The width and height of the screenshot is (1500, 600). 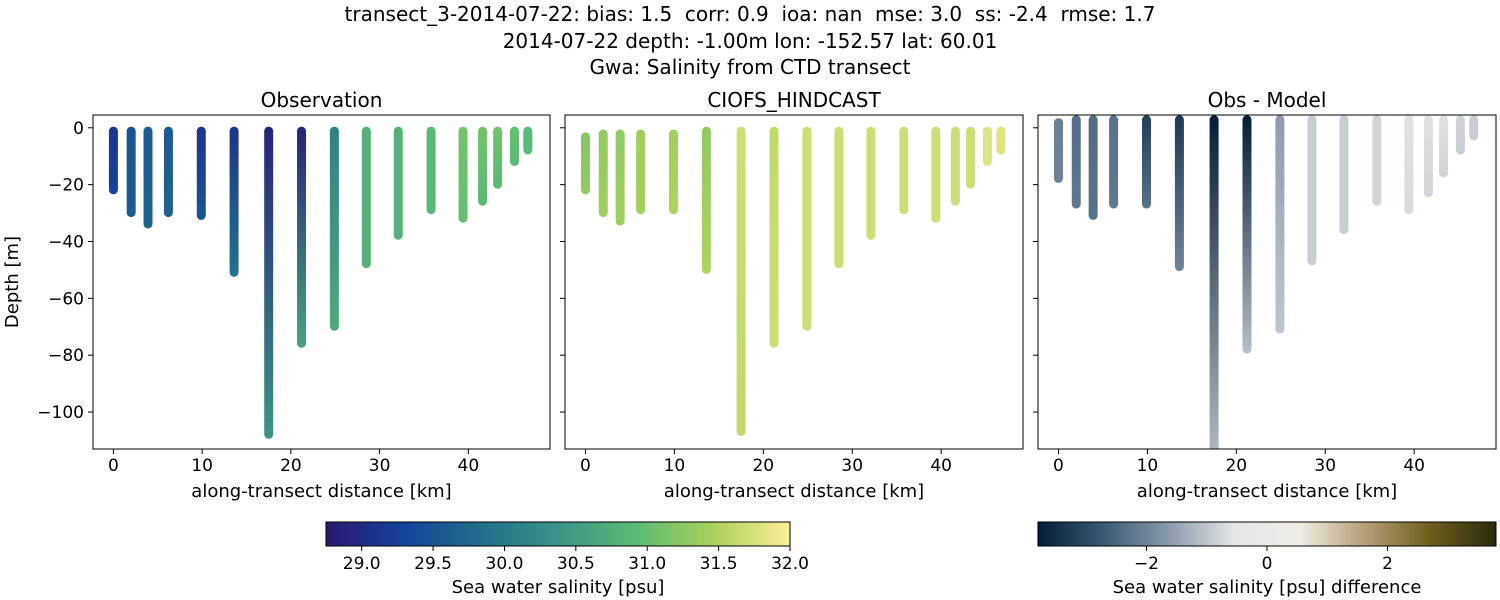 What do you see at coordinates (1387, 564) in the screenshot?
I see `colorbar-tick-label: 2` at bounding box center [1387, 564].